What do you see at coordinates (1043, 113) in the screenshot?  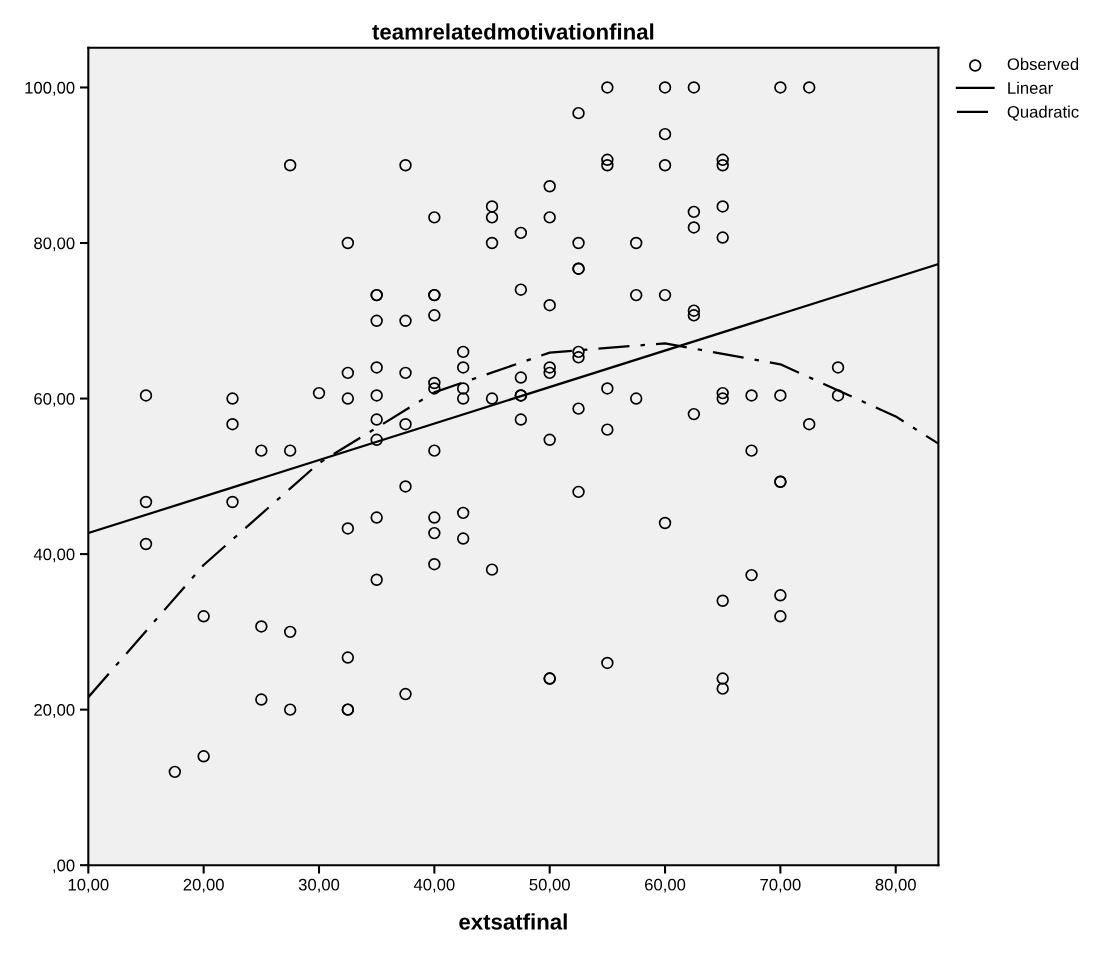 I see `legend-label: Quadratic` at bounding box center [1043, 113].